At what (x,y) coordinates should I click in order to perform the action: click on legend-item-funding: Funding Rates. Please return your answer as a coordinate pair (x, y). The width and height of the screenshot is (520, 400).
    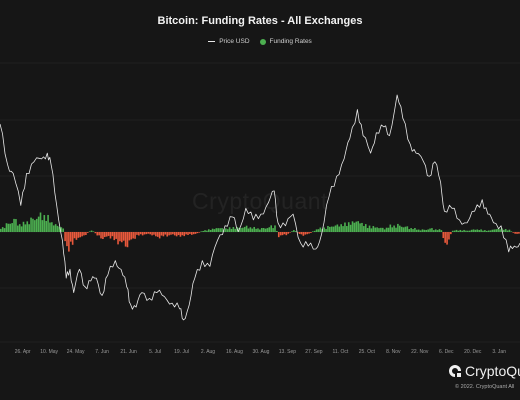
    Looking at the image, I should click on (285, 41).